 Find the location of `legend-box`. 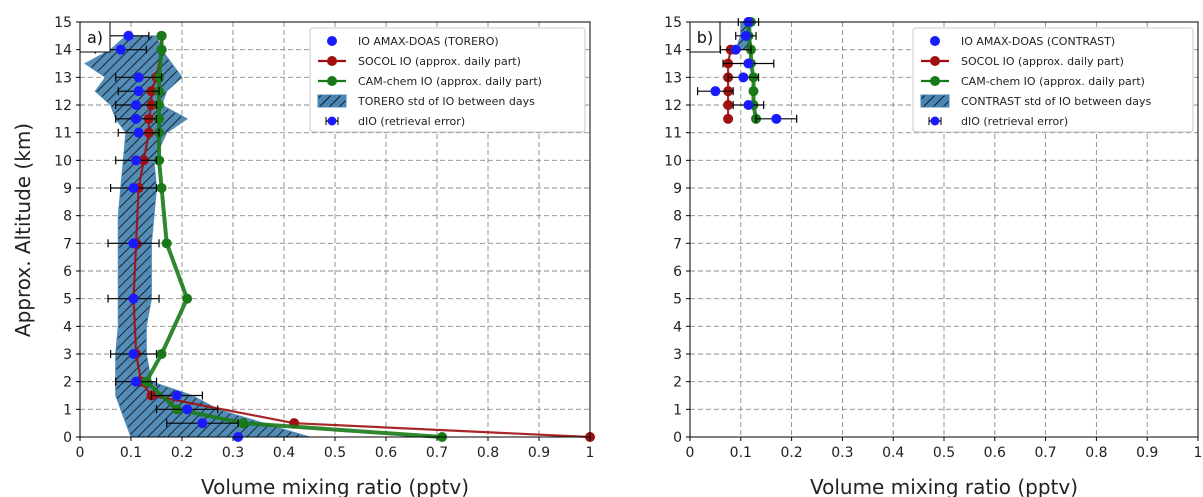

legend-box is located at coordinates (1053, 80).